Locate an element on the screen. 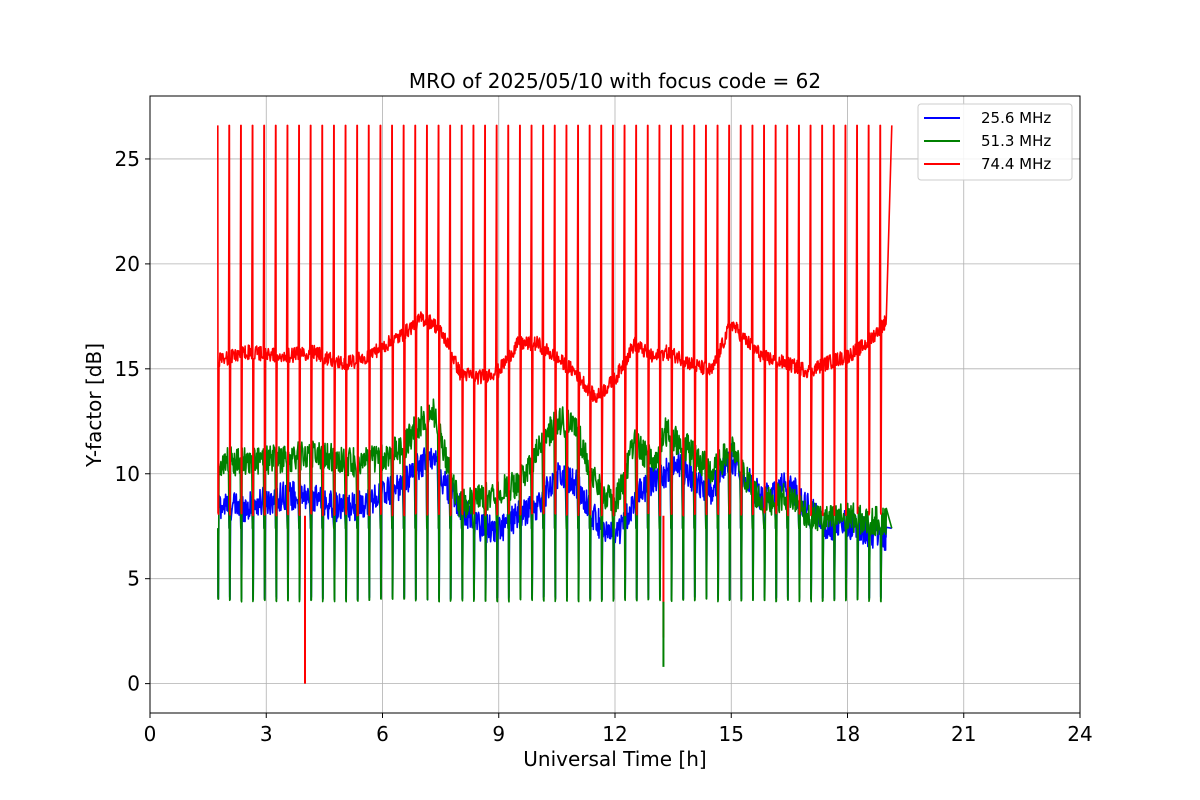 This screenshot has width=1200, height=800. x-tick-label: 18 is located at coordinates (847, 734).